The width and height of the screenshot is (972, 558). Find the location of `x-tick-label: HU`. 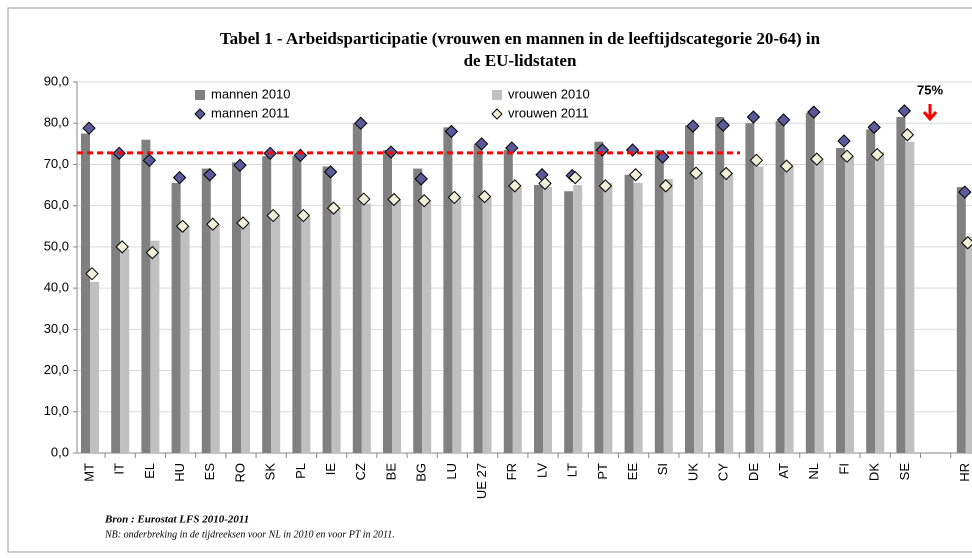

x-tick-label: HU is located at coordinates (179, 472).